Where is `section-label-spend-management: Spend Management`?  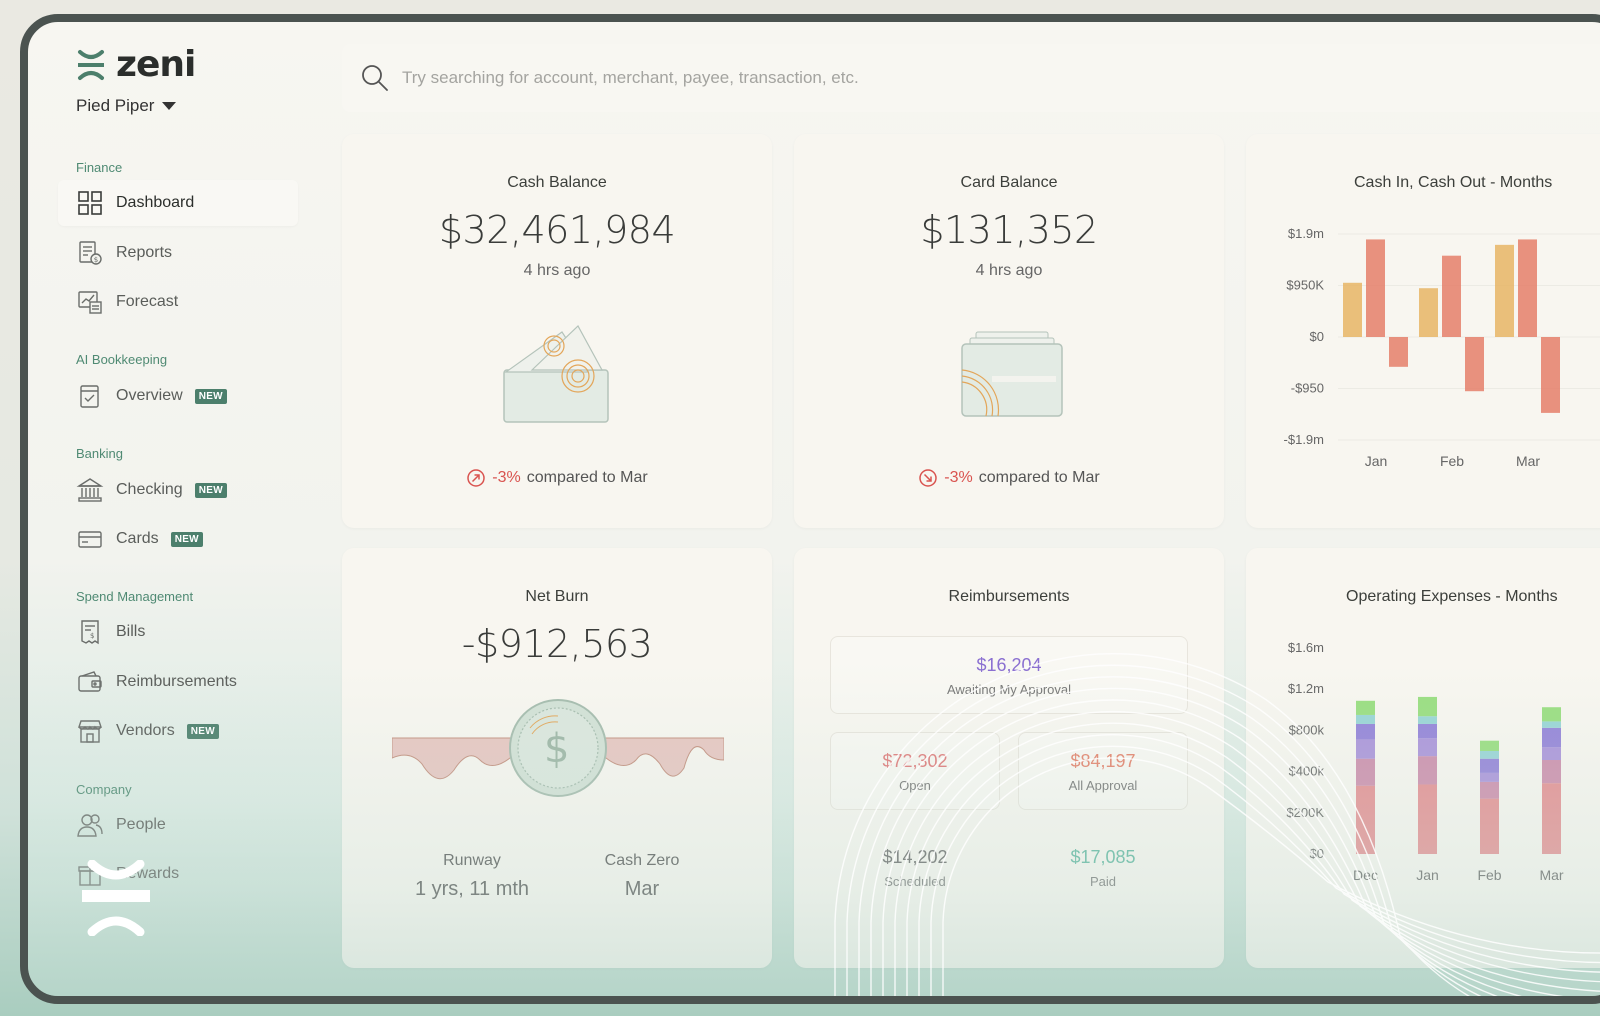
section-label-spend-management: Spend Management is located at coordinates (135, 596).